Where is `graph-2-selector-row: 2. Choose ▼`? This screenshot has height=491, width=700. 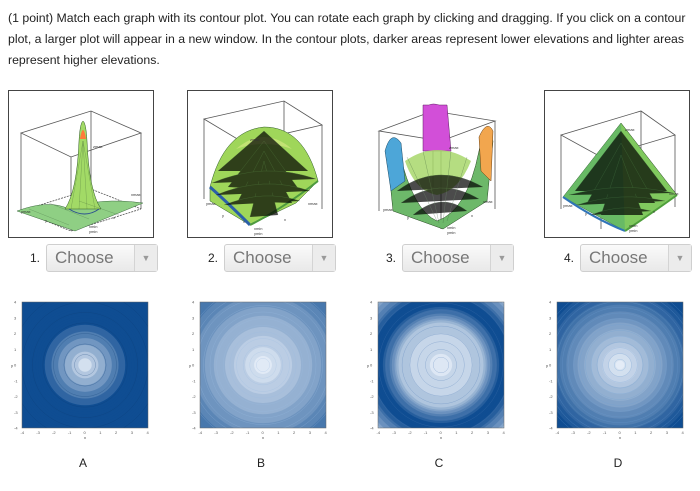
graph-2-selector-row: 2. Choose ▼ is located at coordinates (272, 258).